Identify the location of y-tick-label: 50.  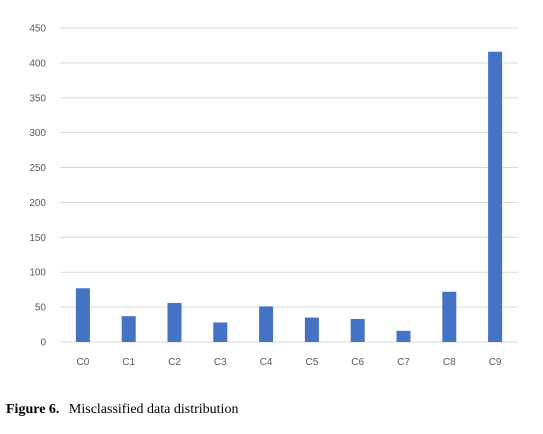
(41, 308).